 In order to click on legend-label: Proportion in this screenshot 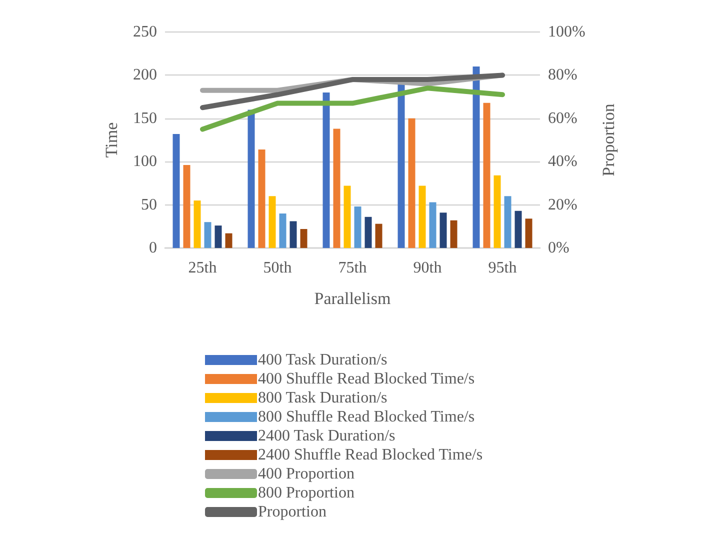, I will do `click(292, 512)`.